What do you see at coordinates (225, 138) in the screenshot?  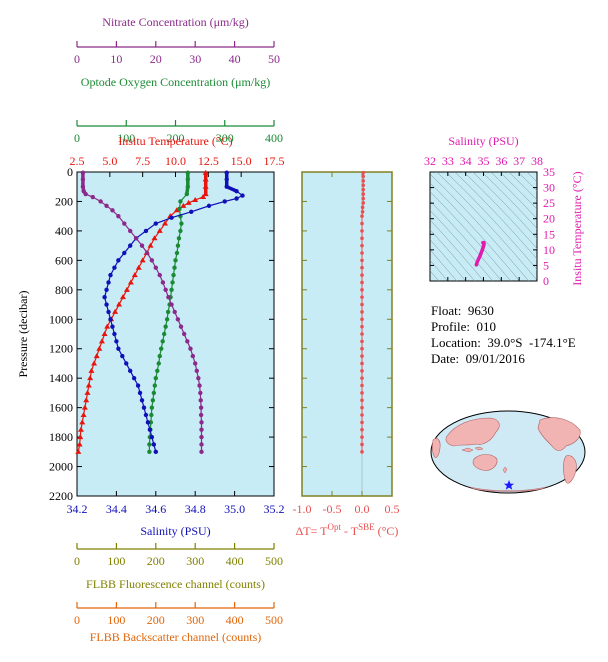 I see `oxygen-axis-tick-label: 300` at bounding box center [225, 138].